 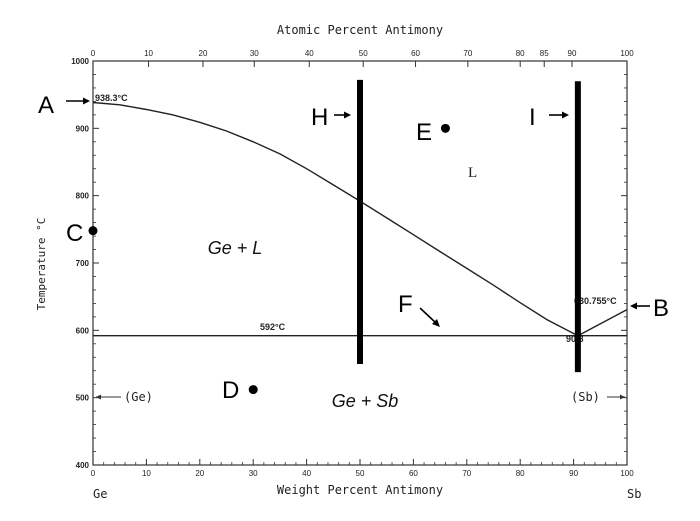 What do you see at coordinates (199, 473) in the screenshot?
I see `bottom-tick-label: 20` at bounding box center [199, 473].